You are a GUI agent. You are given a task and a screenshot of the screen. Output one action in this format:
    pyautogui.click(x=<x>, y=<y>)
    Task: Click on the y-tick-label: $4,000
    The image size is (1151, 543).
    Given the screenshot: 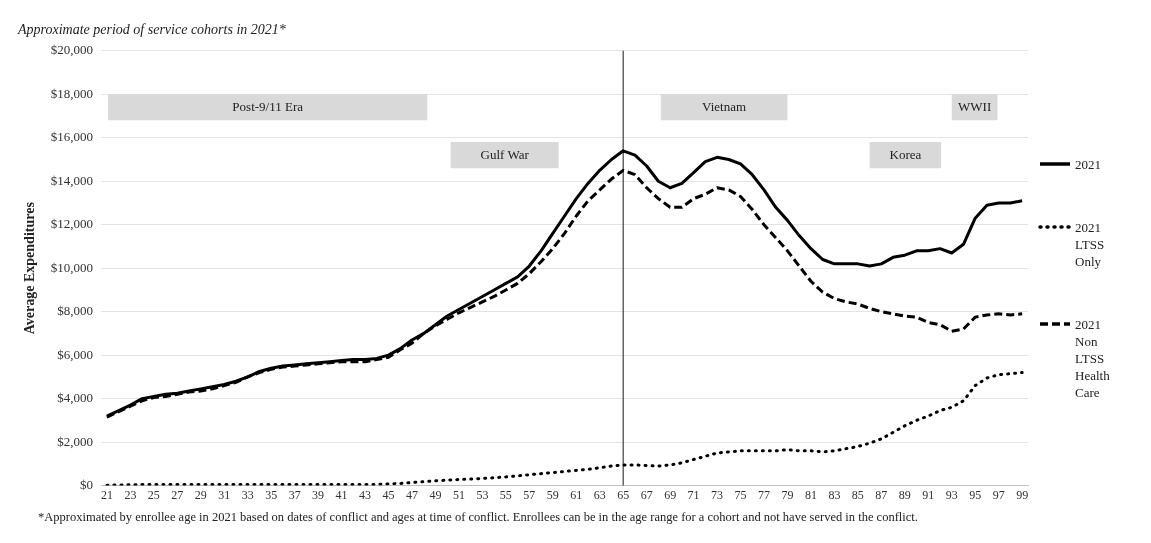 What is the action you would take?
    pyautogui.click(x=75, y=398)
    